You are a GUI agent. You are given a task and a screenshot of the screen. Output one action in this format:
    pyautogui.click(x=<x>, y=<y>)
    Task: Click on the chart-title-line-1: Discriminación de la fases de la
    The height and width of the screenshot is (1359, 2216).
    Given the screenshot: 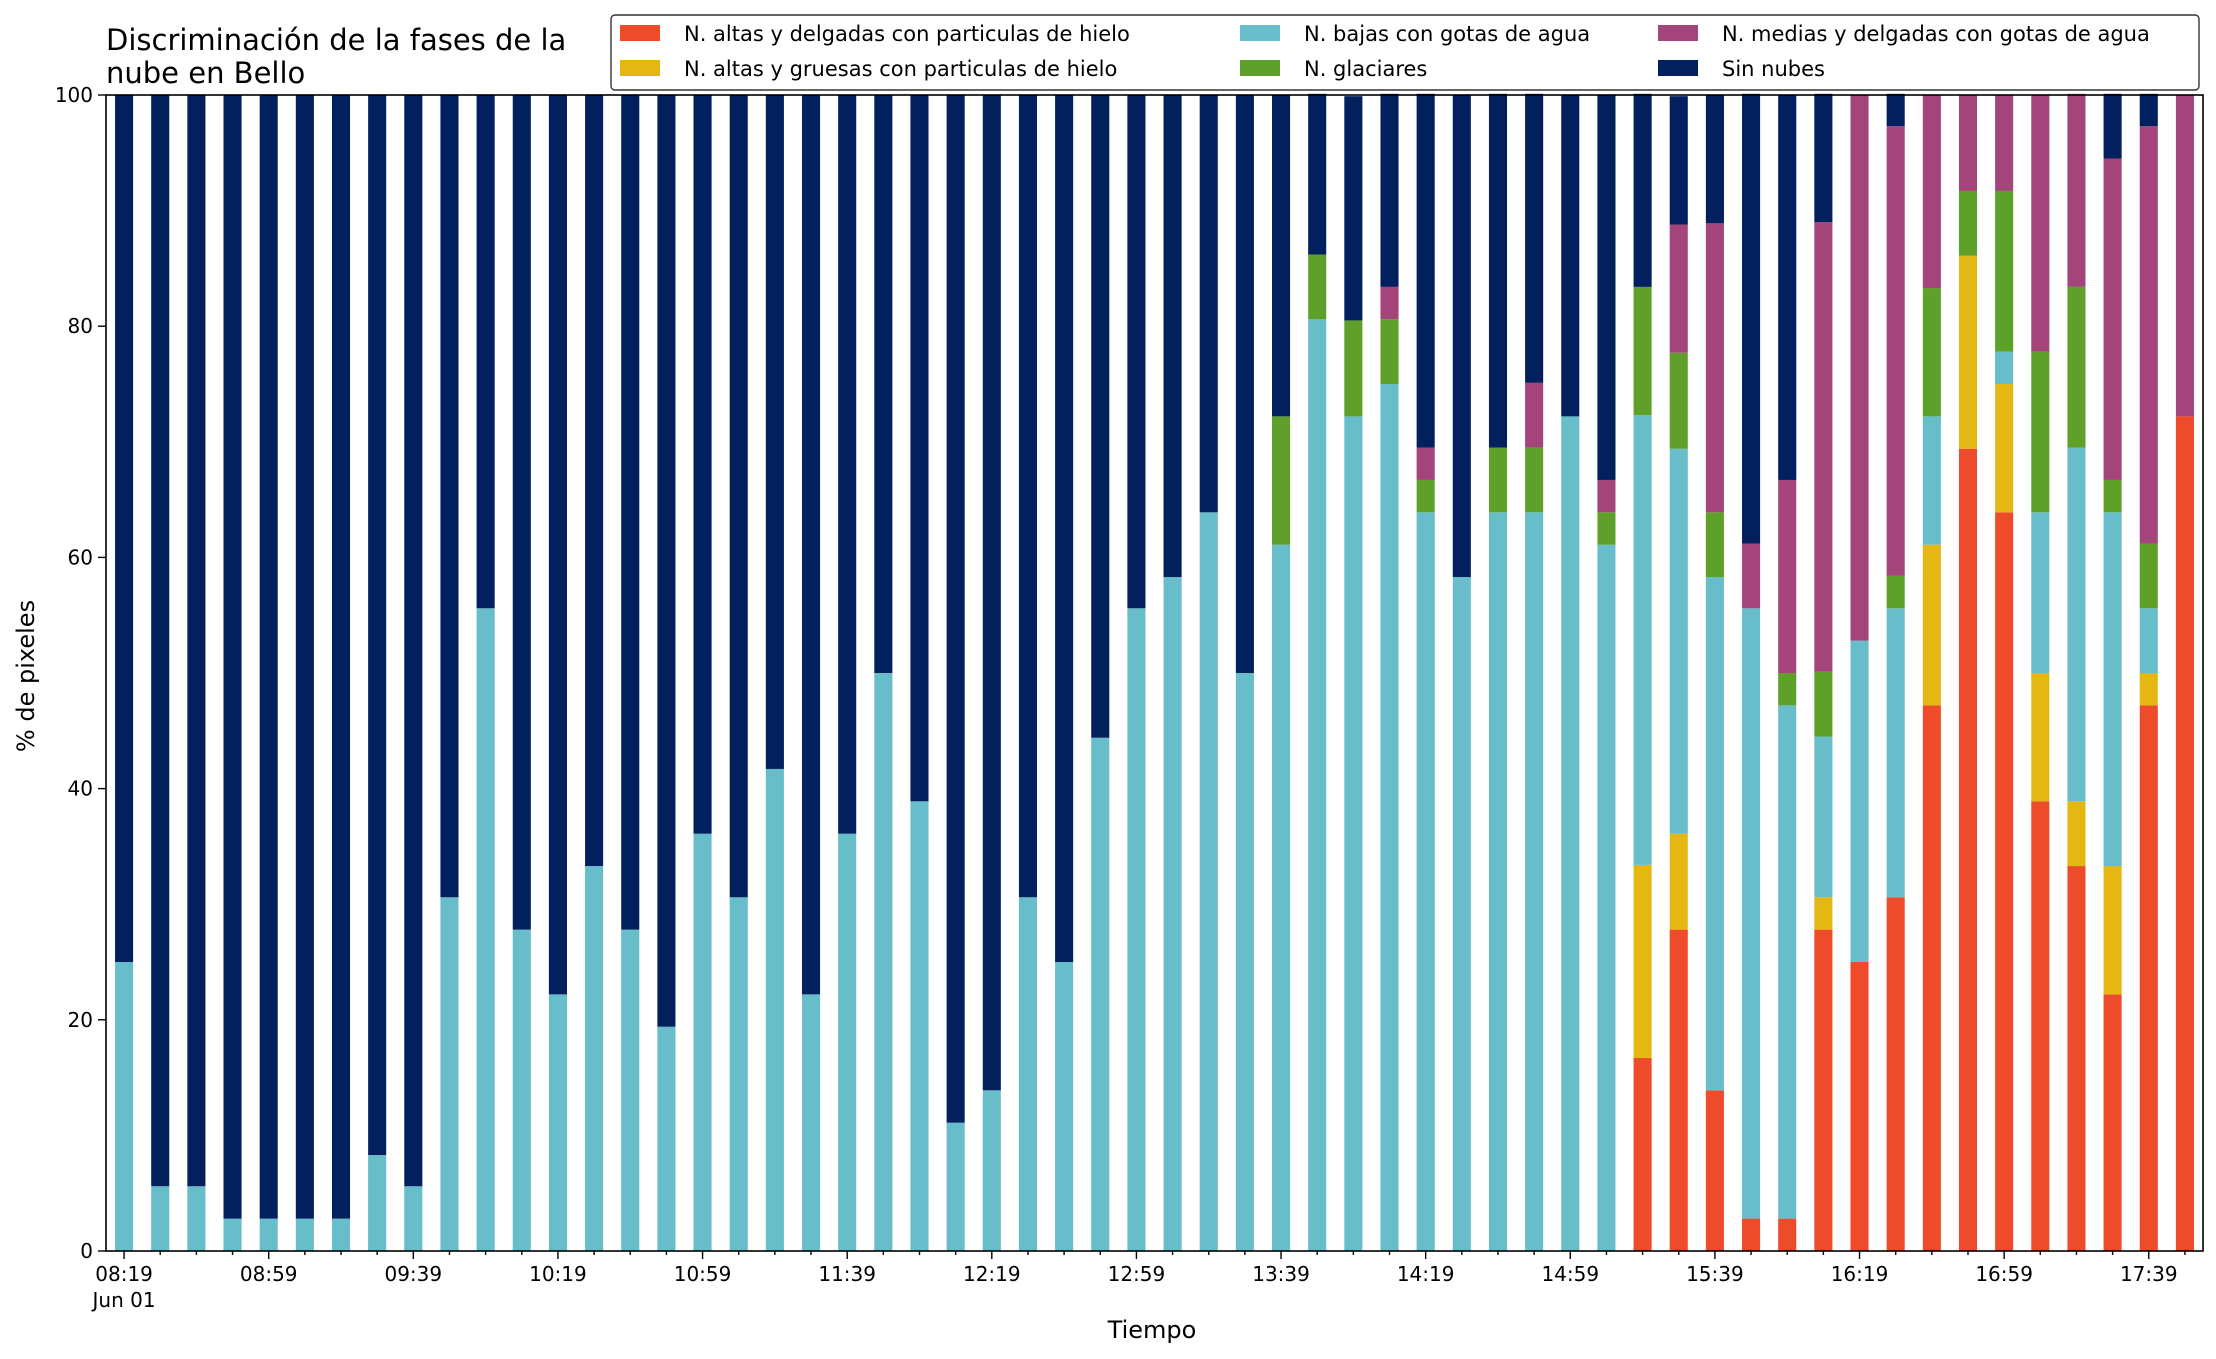 What is the action you would take?
    pyautogui.click(x=336, y=40)
    